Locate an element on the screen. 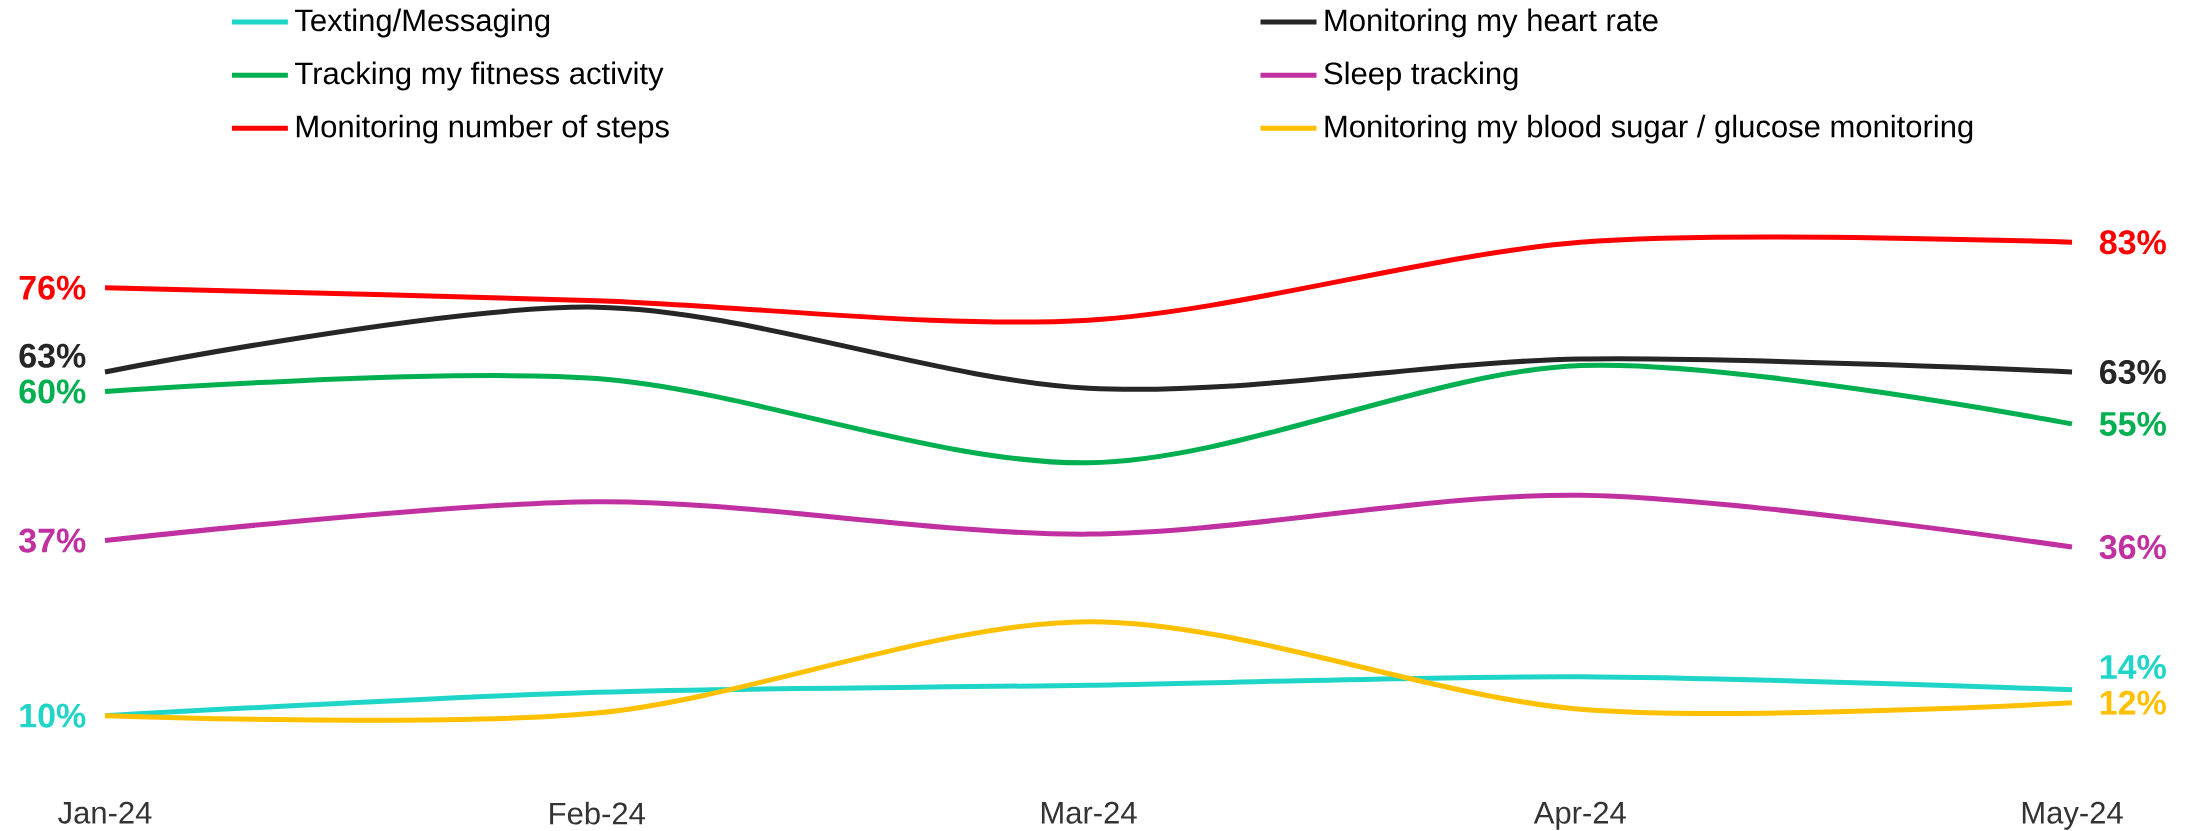 The width and height of the screenshot is (2193, 831). data-label: 37% is located at coordinates (52, 540).